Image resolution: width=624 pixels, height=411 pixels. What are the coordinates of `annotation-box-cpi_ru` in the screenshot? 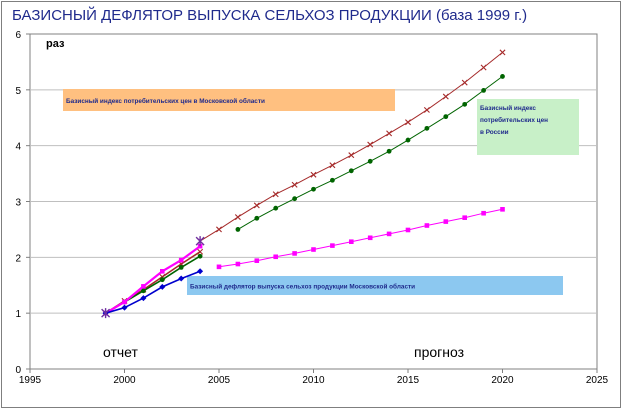 It's located at (528, 127).